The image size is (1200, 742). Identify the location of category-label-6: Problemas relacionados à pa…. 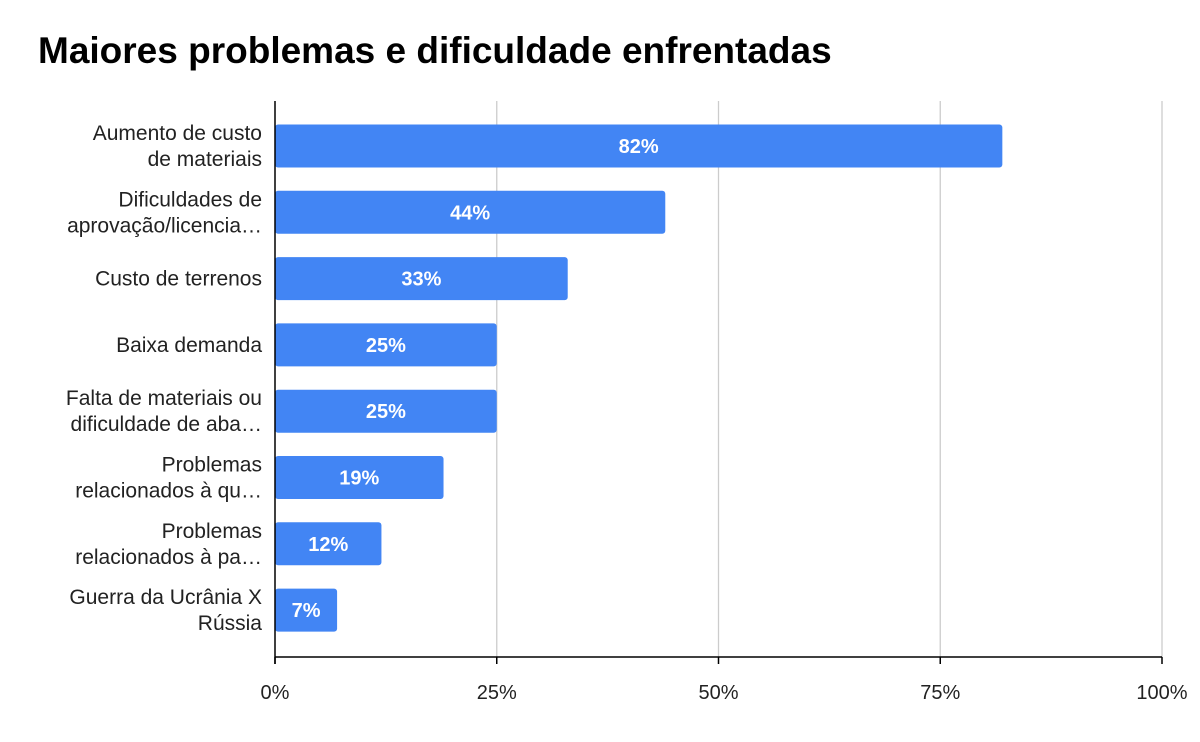
(168, 544).